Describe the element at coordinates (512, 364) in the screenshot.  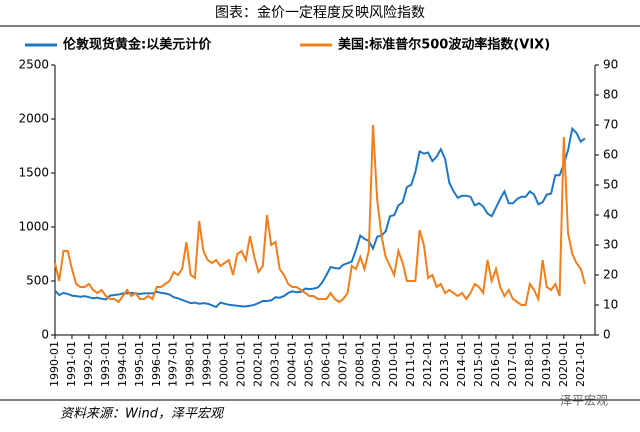
I see `x-tick-label: 2017-01` at that location.